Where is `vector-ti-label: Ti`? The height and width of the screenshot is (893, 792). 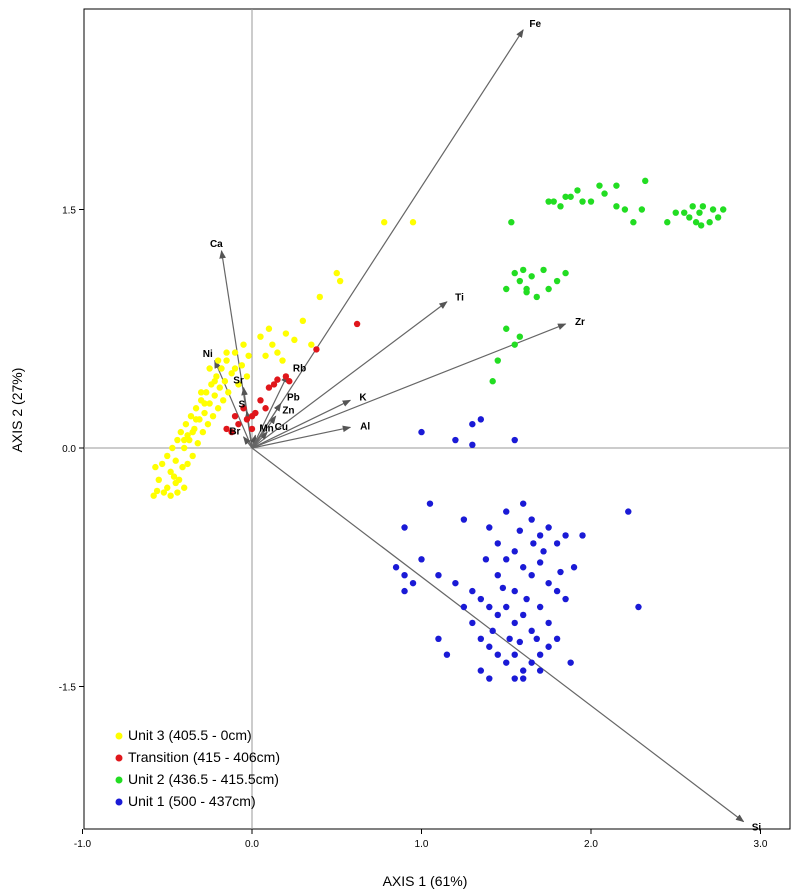
vector-ti-label: Ti is located at coordinates (459, 298).